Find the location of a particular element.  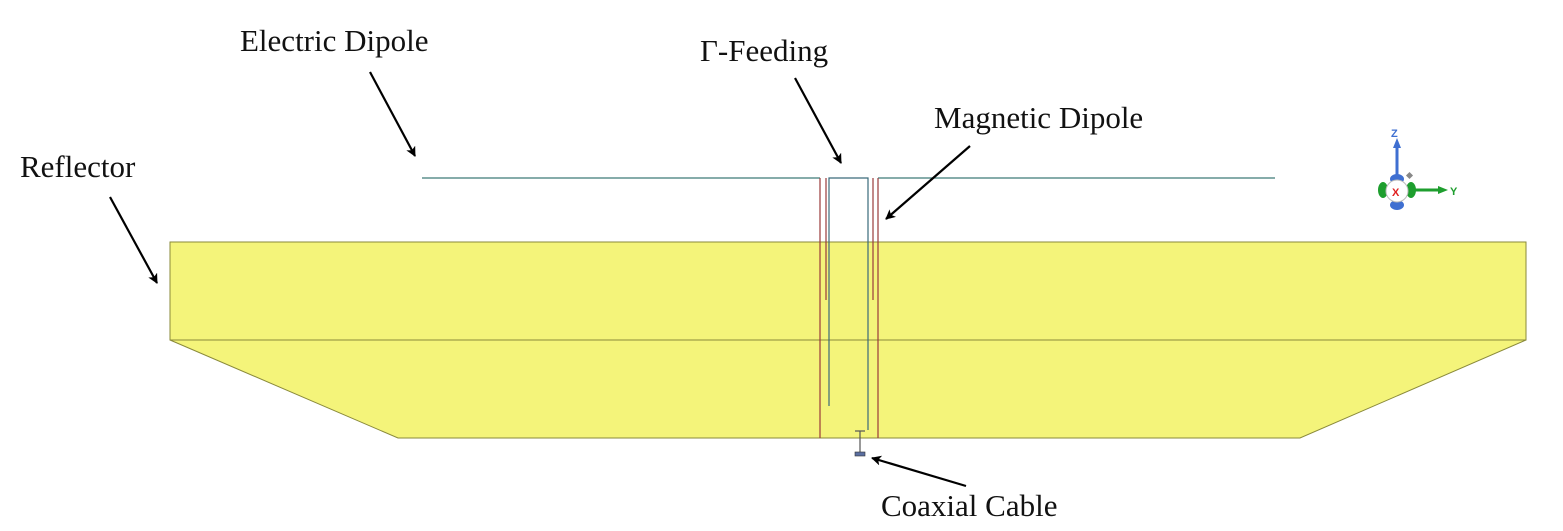

x-axis-label: X is located at coordinates (1396, 193).